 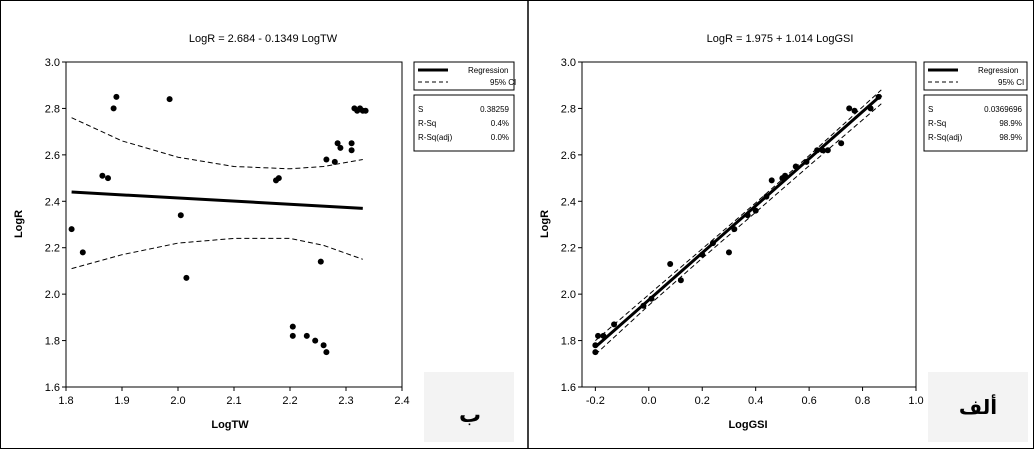 I want to click on chart-title: LogR = 1.975 + 1.014 LogGSI, so click(x=780, y=39).